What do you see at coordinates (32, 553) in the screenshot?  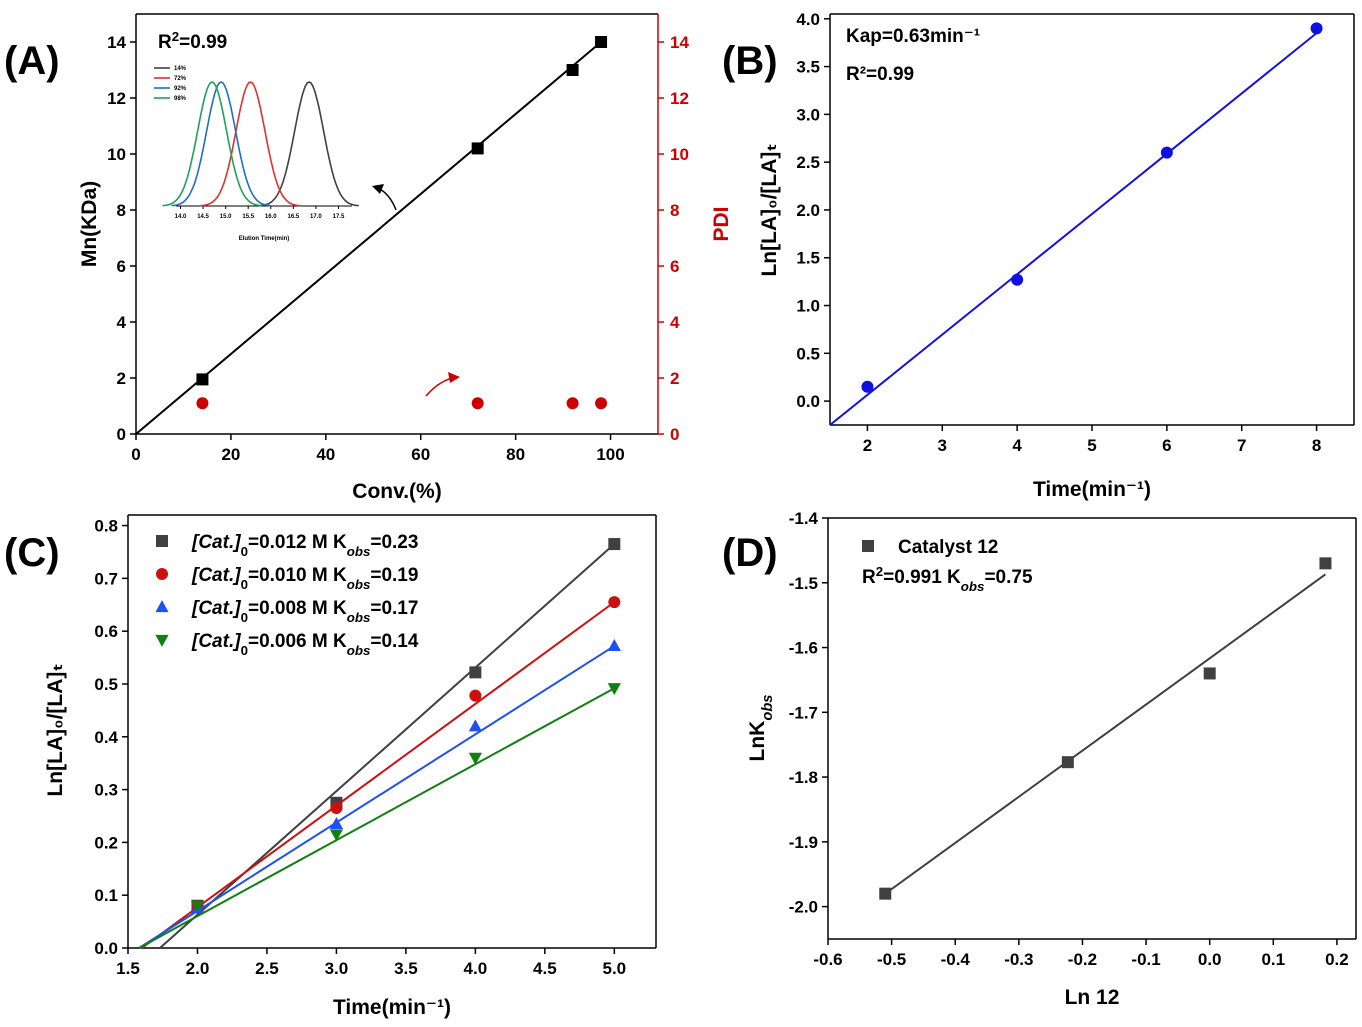 I see `panel-label: (C)` at bounding box center [32, 553].